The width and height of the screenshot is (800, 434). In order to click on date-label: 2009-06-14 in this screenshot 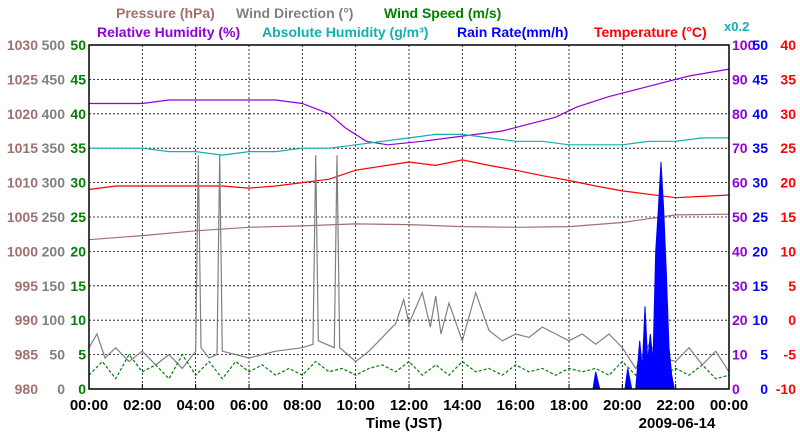, I will do `click(677, 423)`.